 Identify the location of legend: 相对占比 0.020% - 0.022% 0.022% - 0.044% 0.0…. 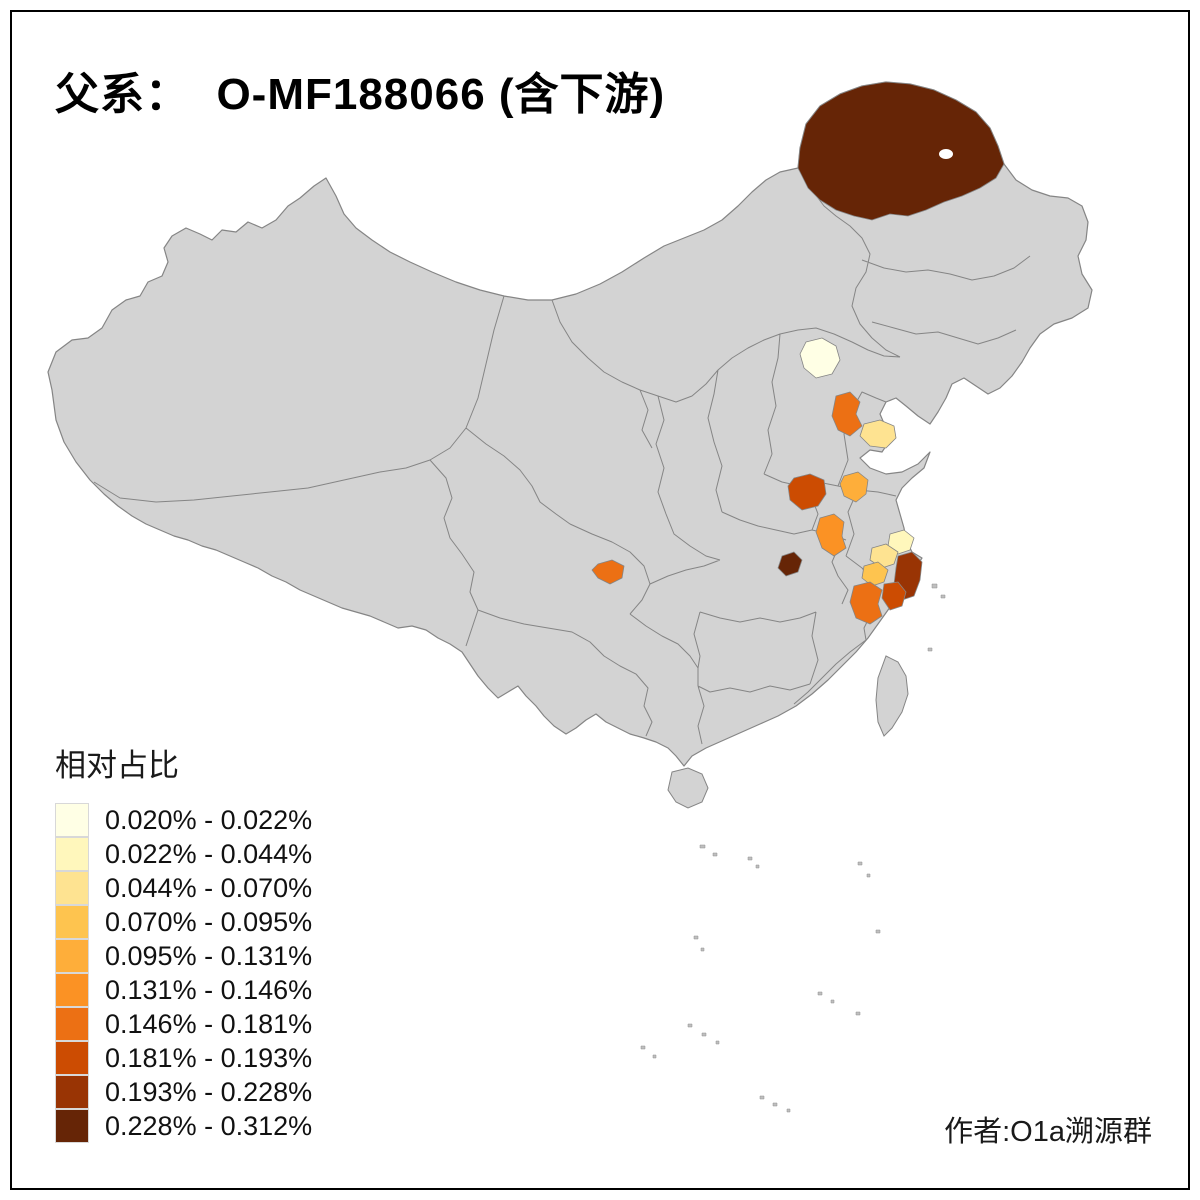
(183, 941).